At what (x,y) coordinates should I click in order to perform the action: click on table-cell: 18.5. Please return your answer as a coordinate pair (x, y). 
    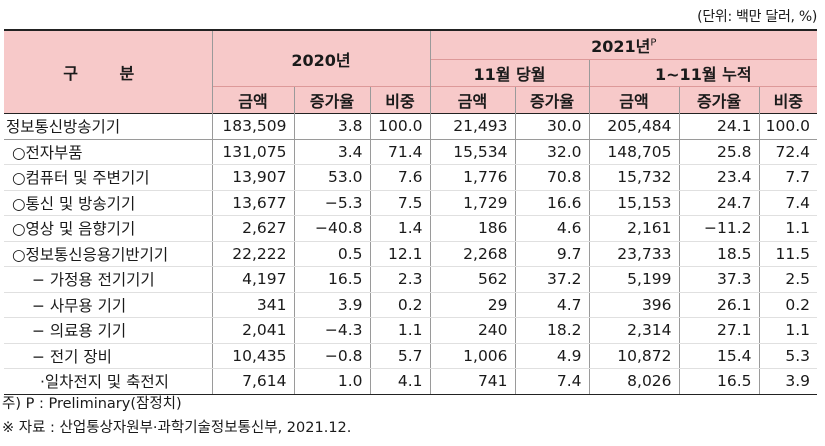
    Looking at the image, I should click on (719, 254).